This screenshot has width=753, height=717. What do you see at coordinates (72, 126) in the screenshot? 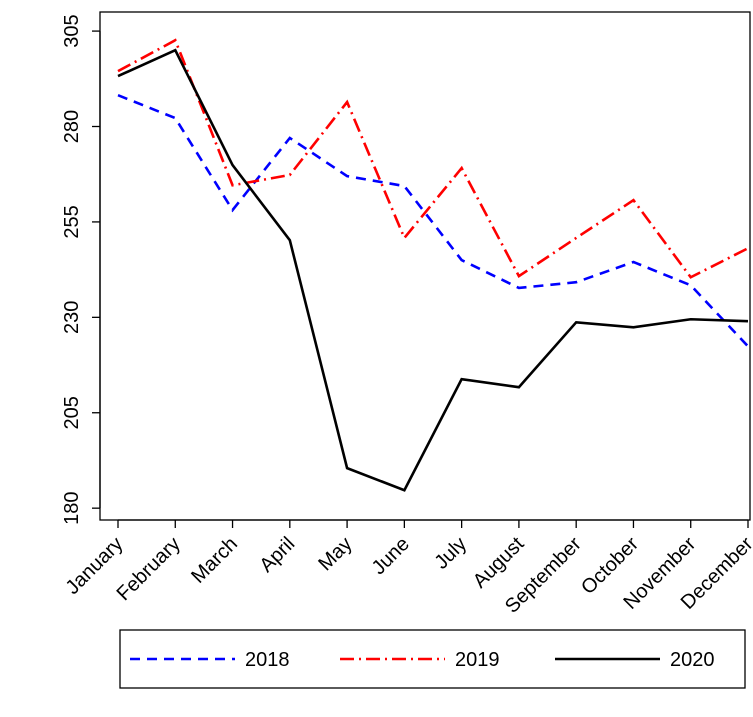
I see `y-tick-label: 280` at bounding box center [72, 126].